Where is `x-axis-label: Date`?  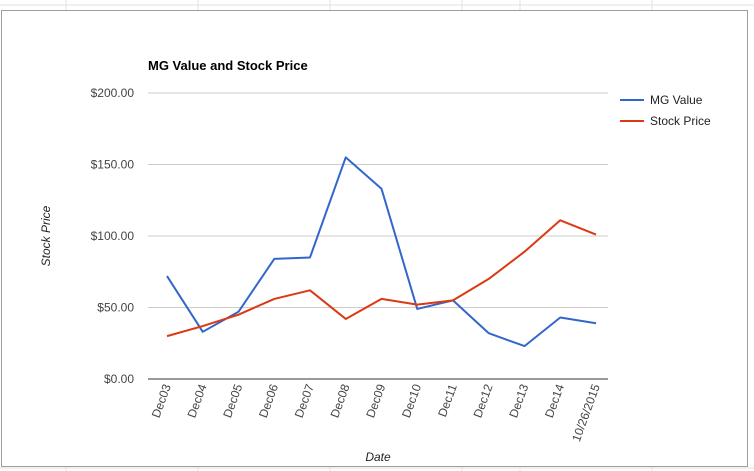 x-axis-label: Date is located at coordinates (378, 457).